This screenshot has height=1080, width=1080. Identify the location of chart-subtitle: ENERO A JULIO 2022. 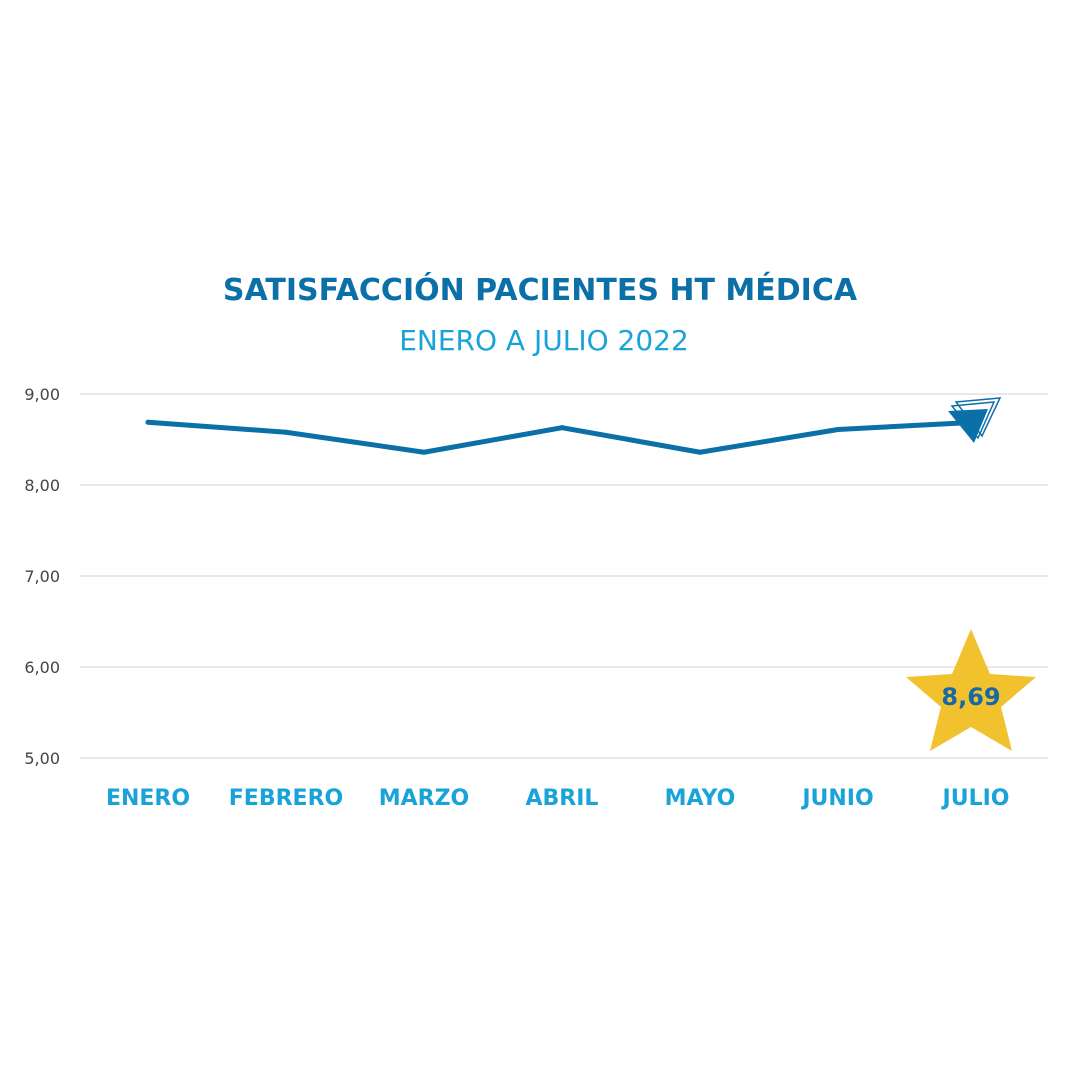
(544, 340).